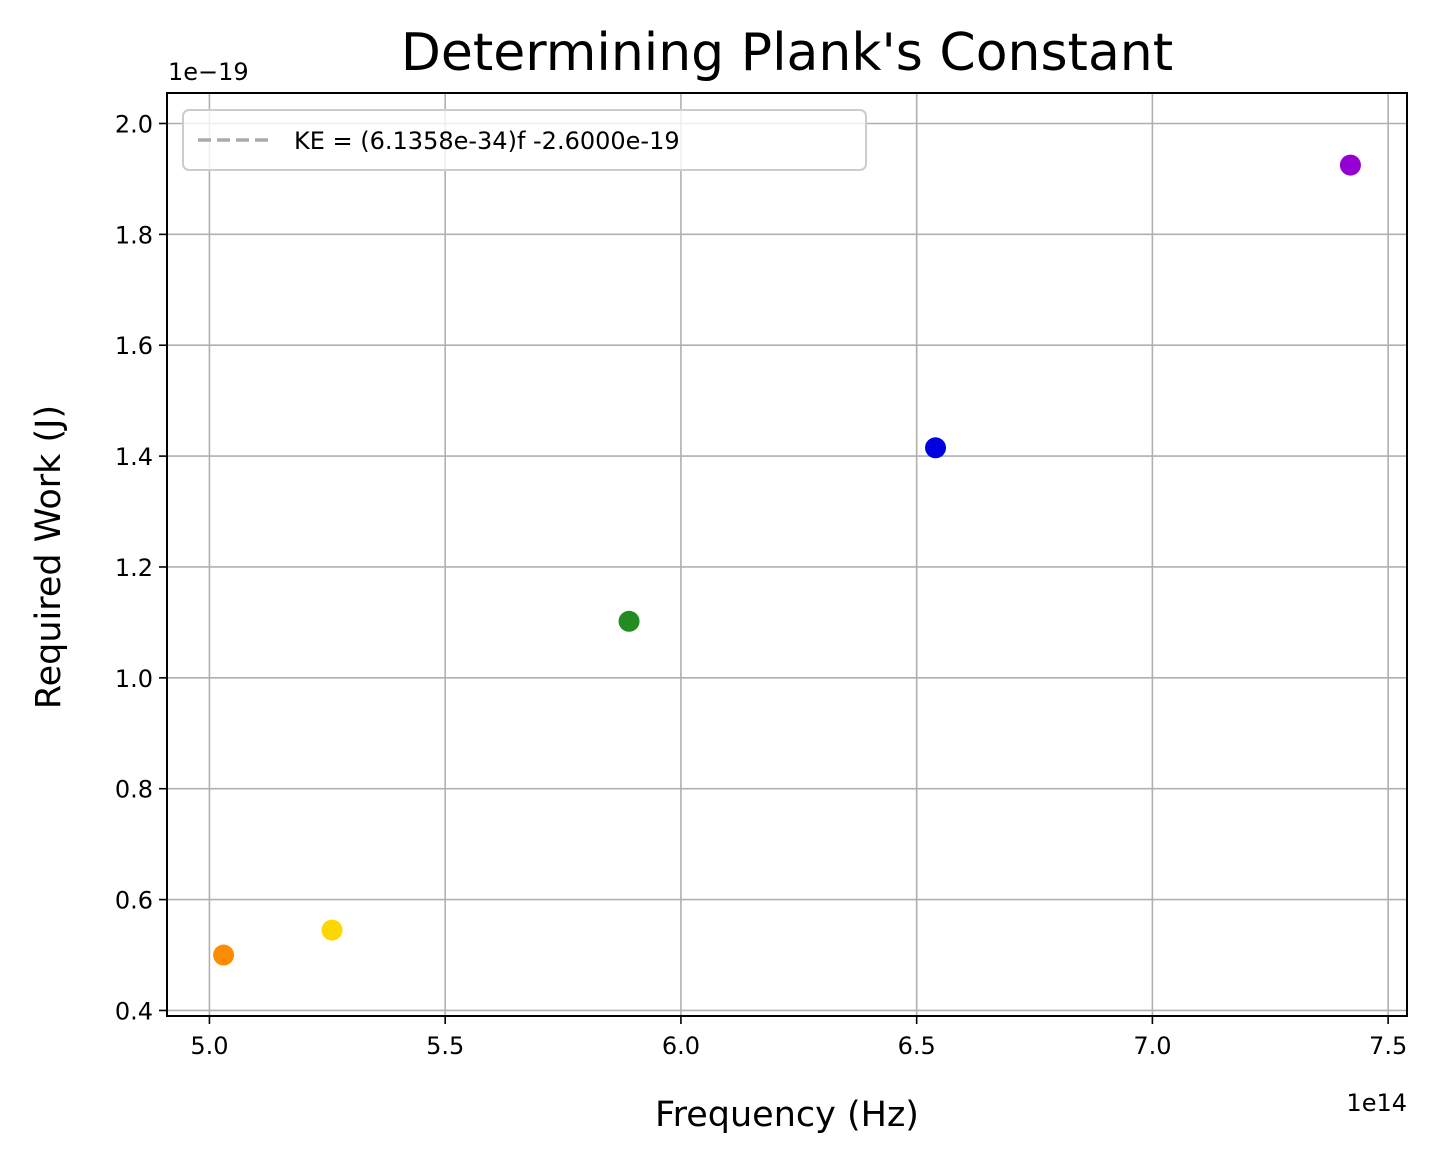 This screenshot has width=1440, height=1161. What do you see at coordinates (134, 679) in the screenshot?
I see `y-tick-label-3: 1.0` at bounding box center [134, 679].